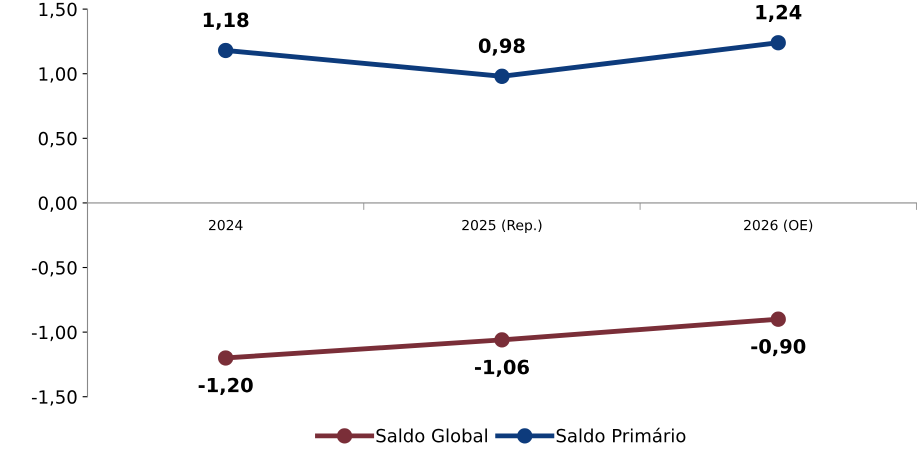  Describe the element at coordinates (778, 226) in the screenshot. I see `x-tick-label: 2026 (OE)` at that location.